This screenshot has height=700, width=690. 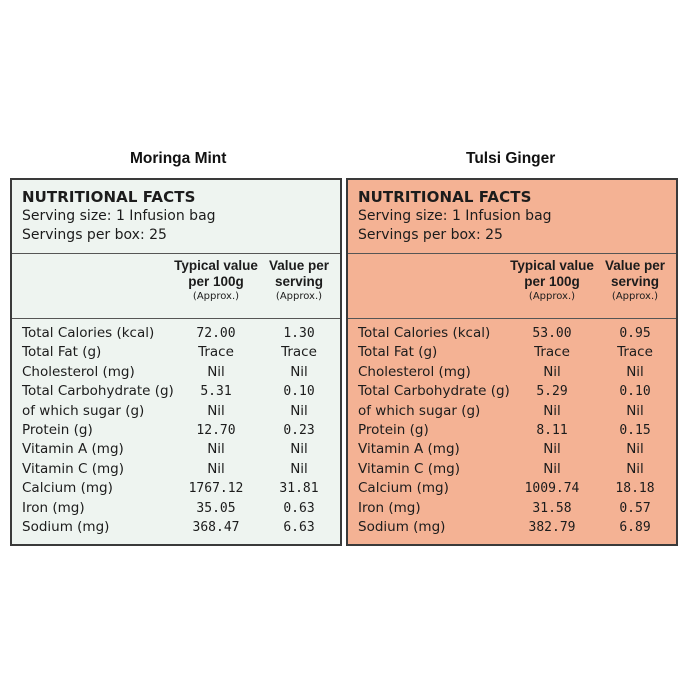 What do you see at coordinates (216, 333) in the screenshot?
I see `value-per-100g: 72.00` at bounding box center [216, 333].